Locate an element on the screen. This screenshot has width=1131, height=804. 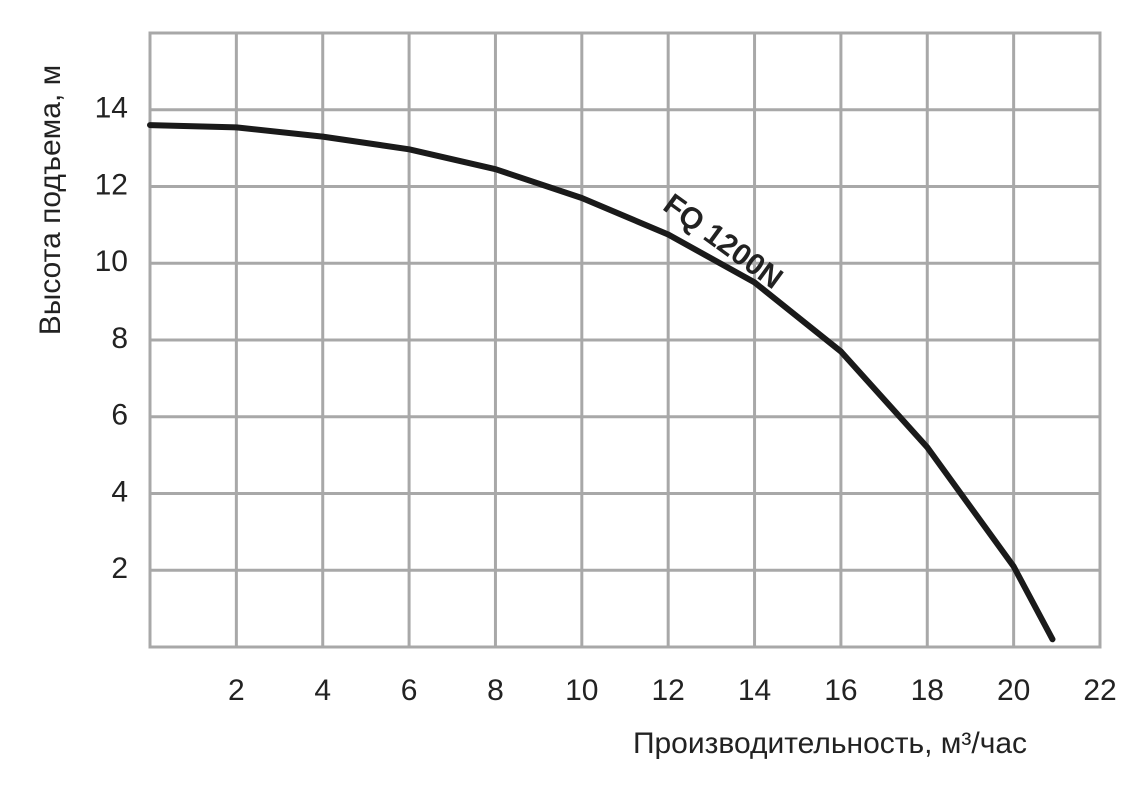
y-tick-label: 8 is located at coordinates (119, 338).